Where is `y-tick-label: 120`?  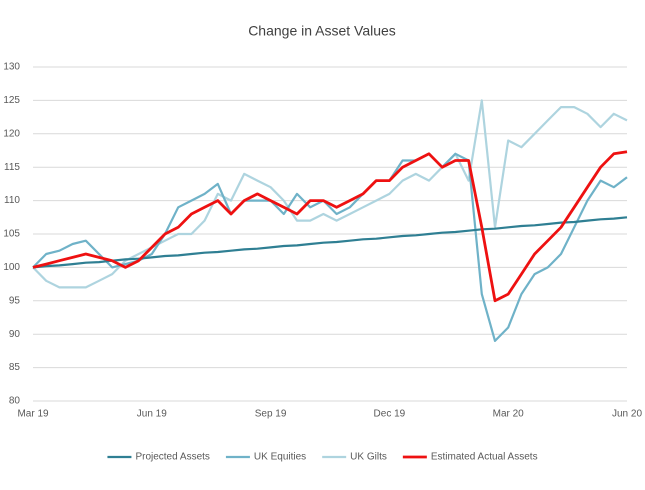 y-tick-label: 120 is located at coordinates (11, 133).